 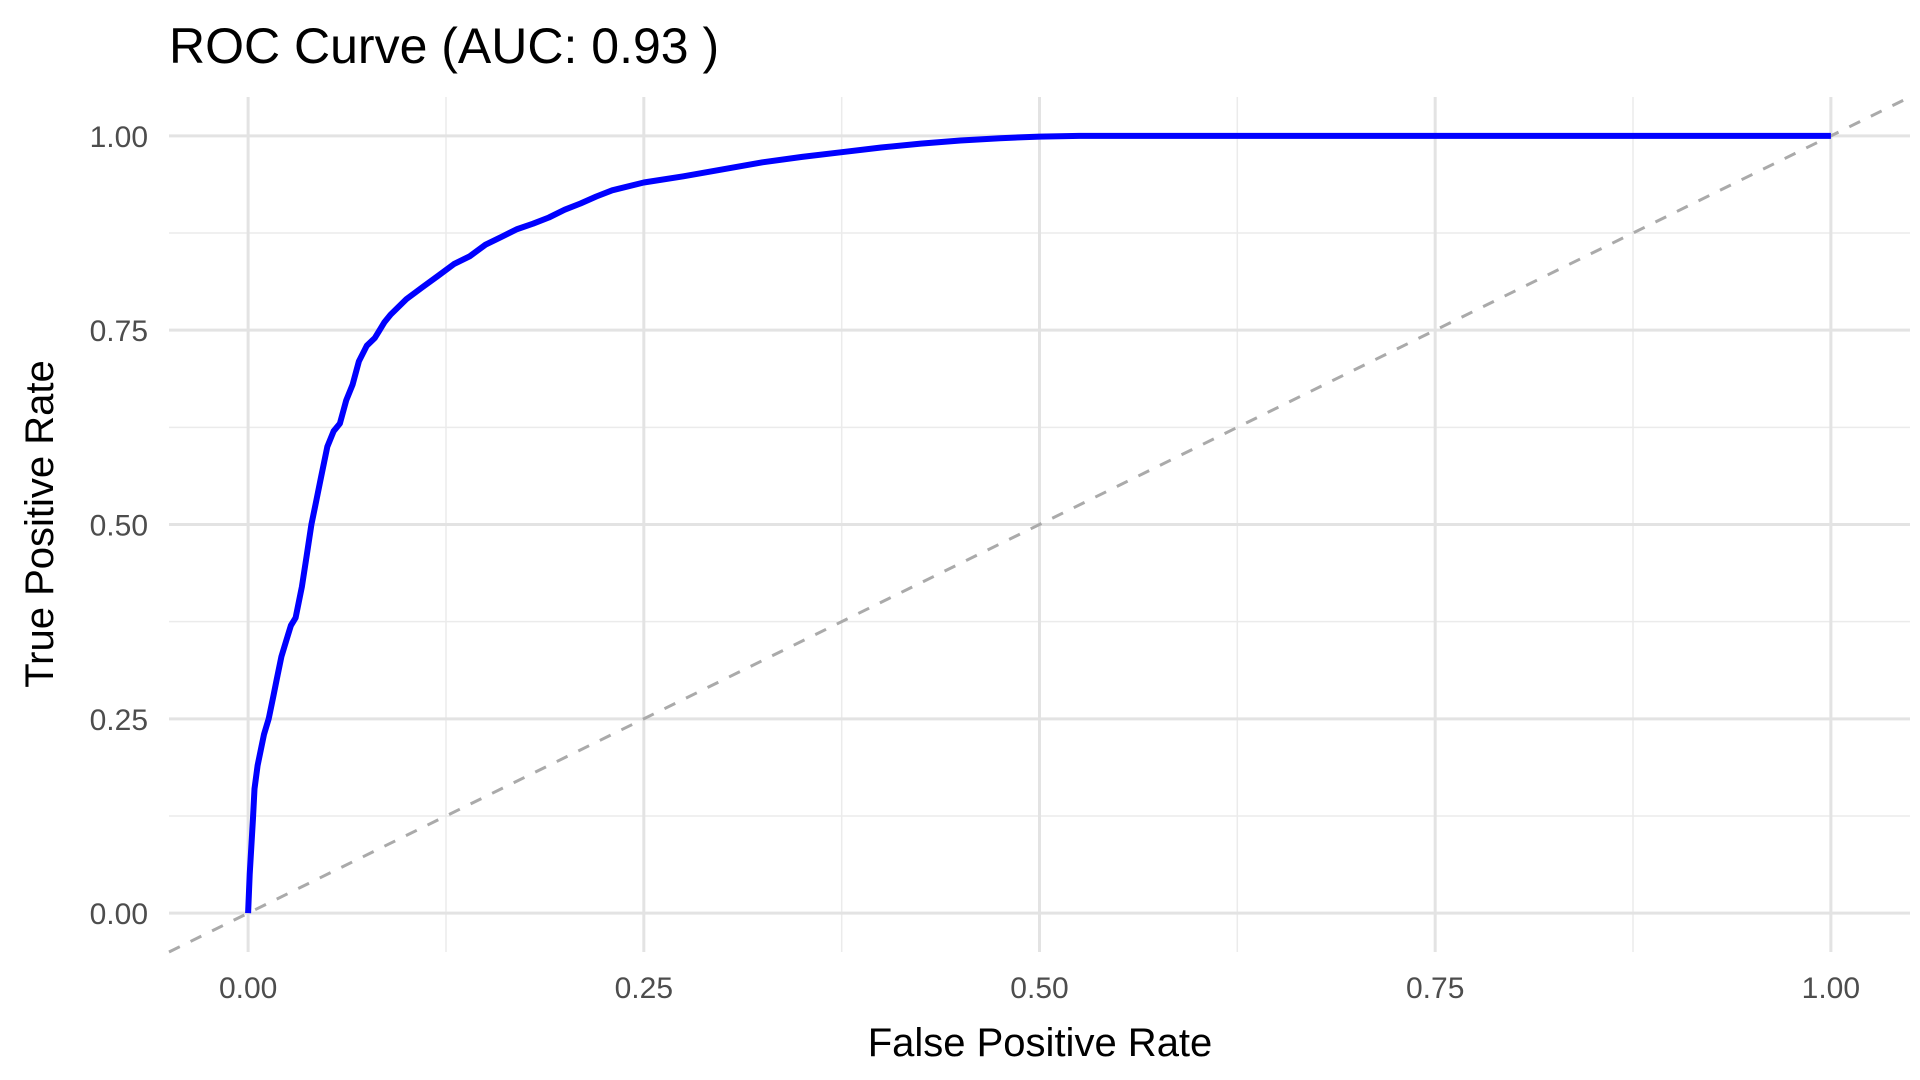 What do you see at coordinates (1435, 988) in the screenshot?
I see `x-tick-label: 0.75` at bounding box center [1435, 988].